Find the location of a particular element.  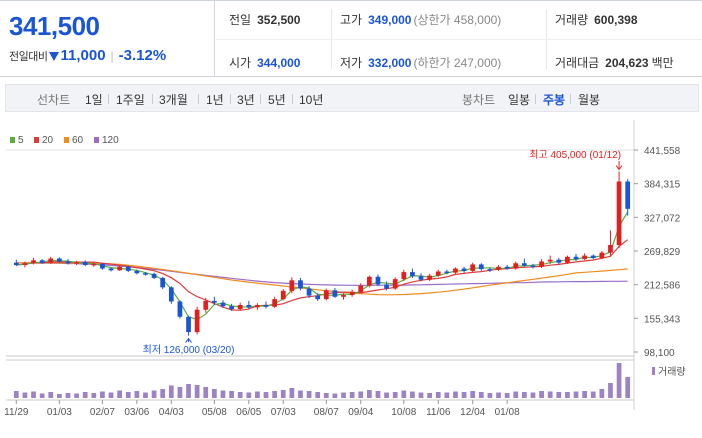

period-1d: 1일 is located at coordinates (94, 100).